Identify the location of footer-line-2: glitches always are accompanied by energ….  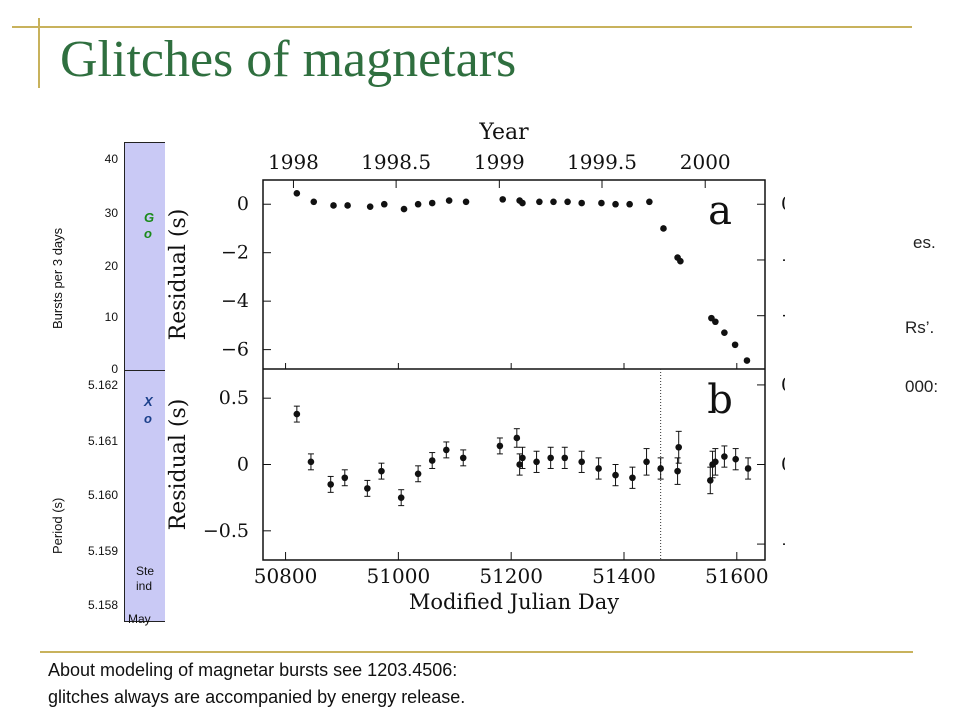
(257, 697).